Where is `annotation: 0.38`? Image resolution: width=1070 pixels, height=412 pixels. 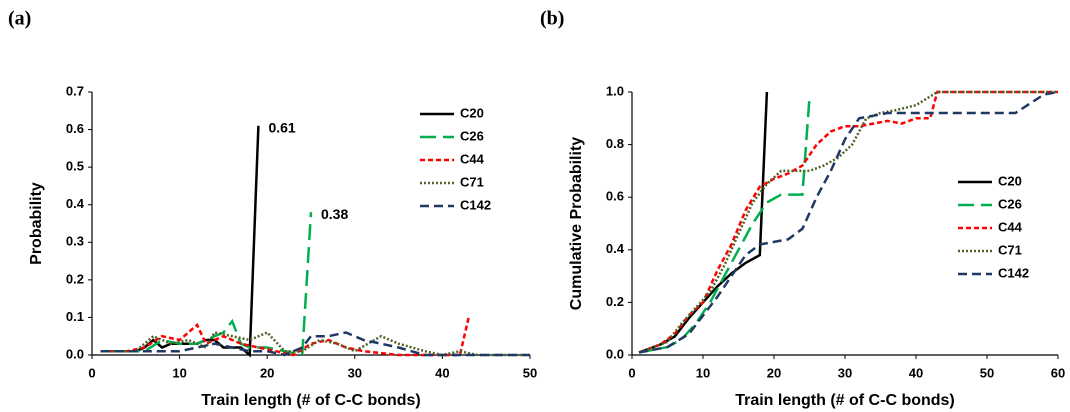 annotation: 0.38 is located at coordinates (334, 214).